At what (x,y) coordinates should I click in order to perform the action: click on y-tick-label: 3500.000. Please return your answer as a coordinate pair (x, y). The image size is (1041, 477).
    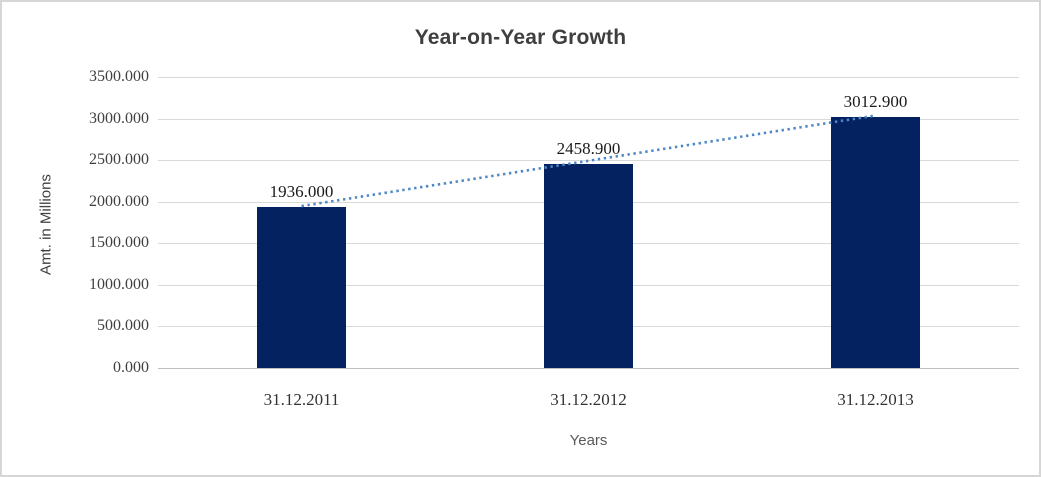
    Looking at the image, I should click on (119, 76).